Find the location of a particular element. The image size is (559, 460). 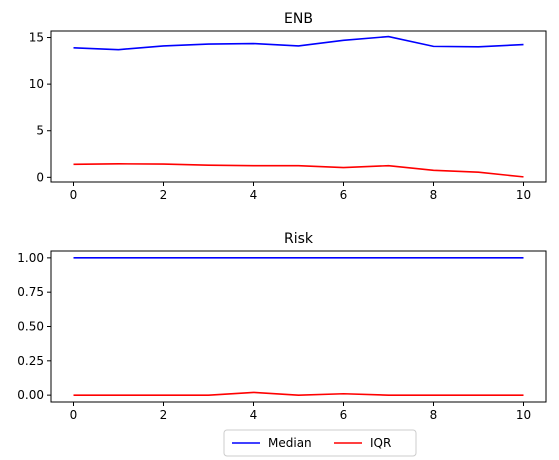

y-tick-label: 0 is located at coordinates (40, 177).